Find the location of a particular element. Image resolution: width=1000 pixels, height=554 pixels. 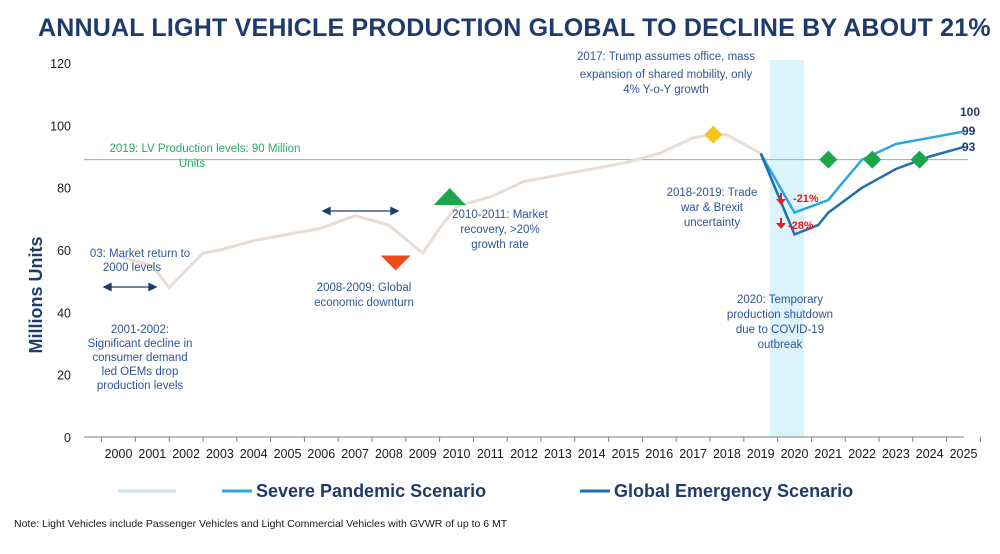

x-tick-label: 2018 is located at coordinates (727, 454).